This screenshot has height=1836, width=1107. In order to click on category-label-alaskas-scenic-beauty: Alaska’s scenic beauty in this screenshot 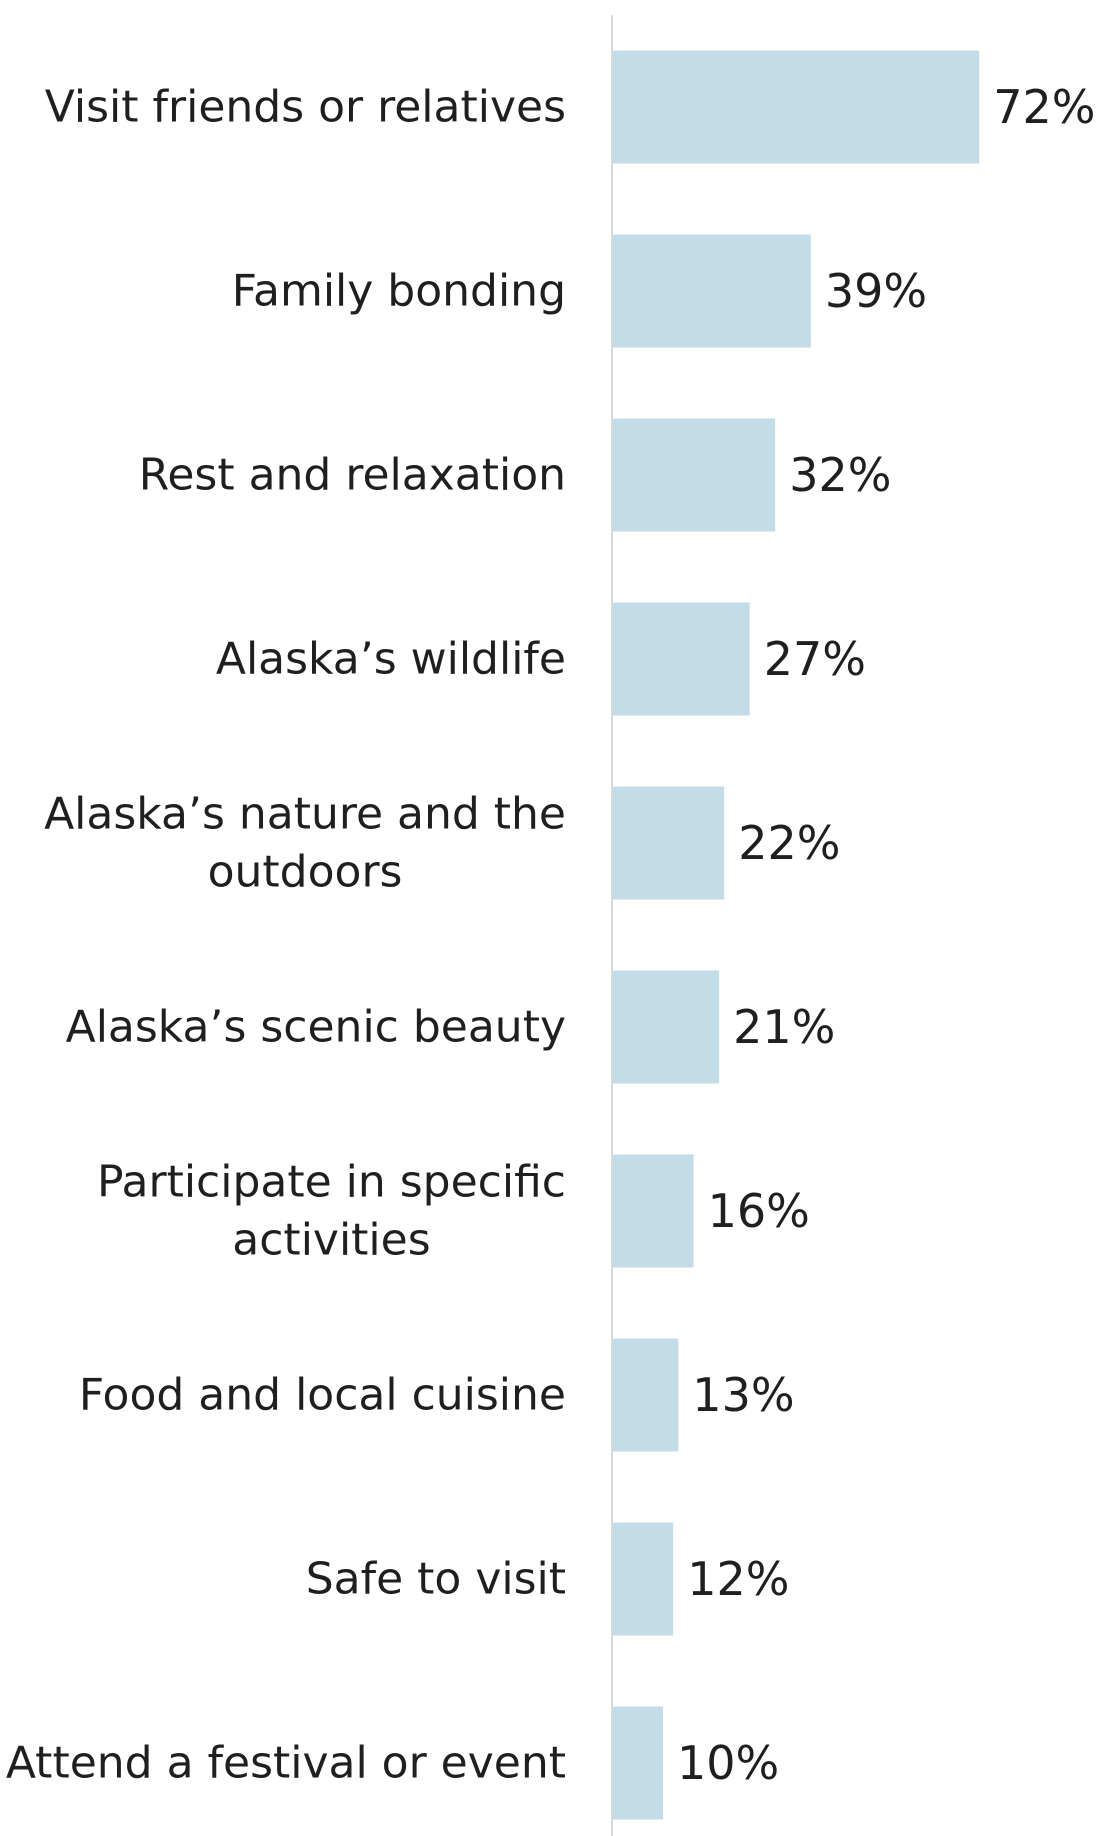, I will do `click(316, 1027)`.